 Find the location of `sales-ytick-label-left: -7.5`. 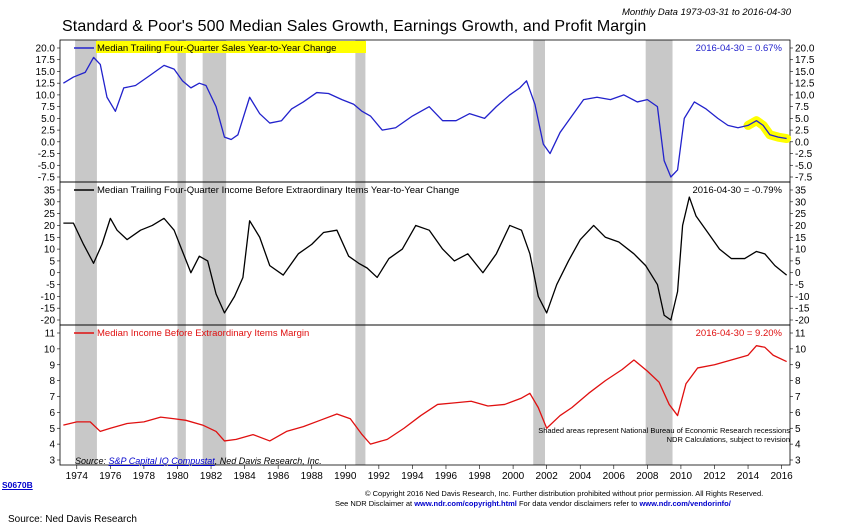

sales-ytick-label-left: -7.5 is located at coordinates (47, 178).